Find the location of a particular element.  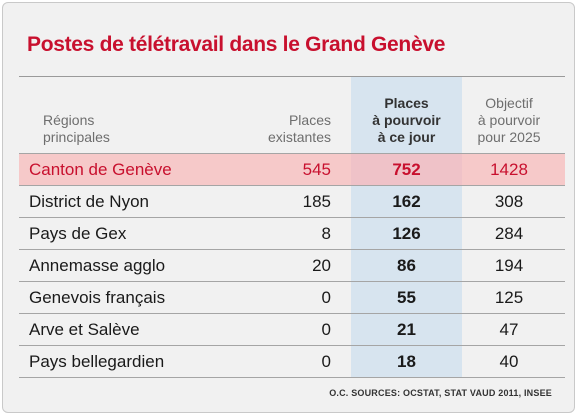

cell-existing: 545 is located at coordinates (316, 169).